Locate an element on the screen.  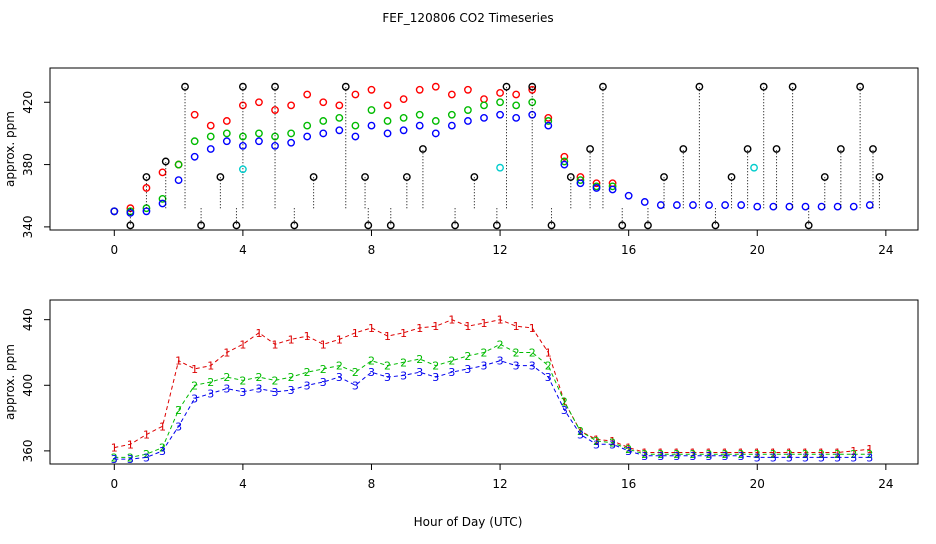
x-tick-label: 24 is located at coordinates (885, 484).